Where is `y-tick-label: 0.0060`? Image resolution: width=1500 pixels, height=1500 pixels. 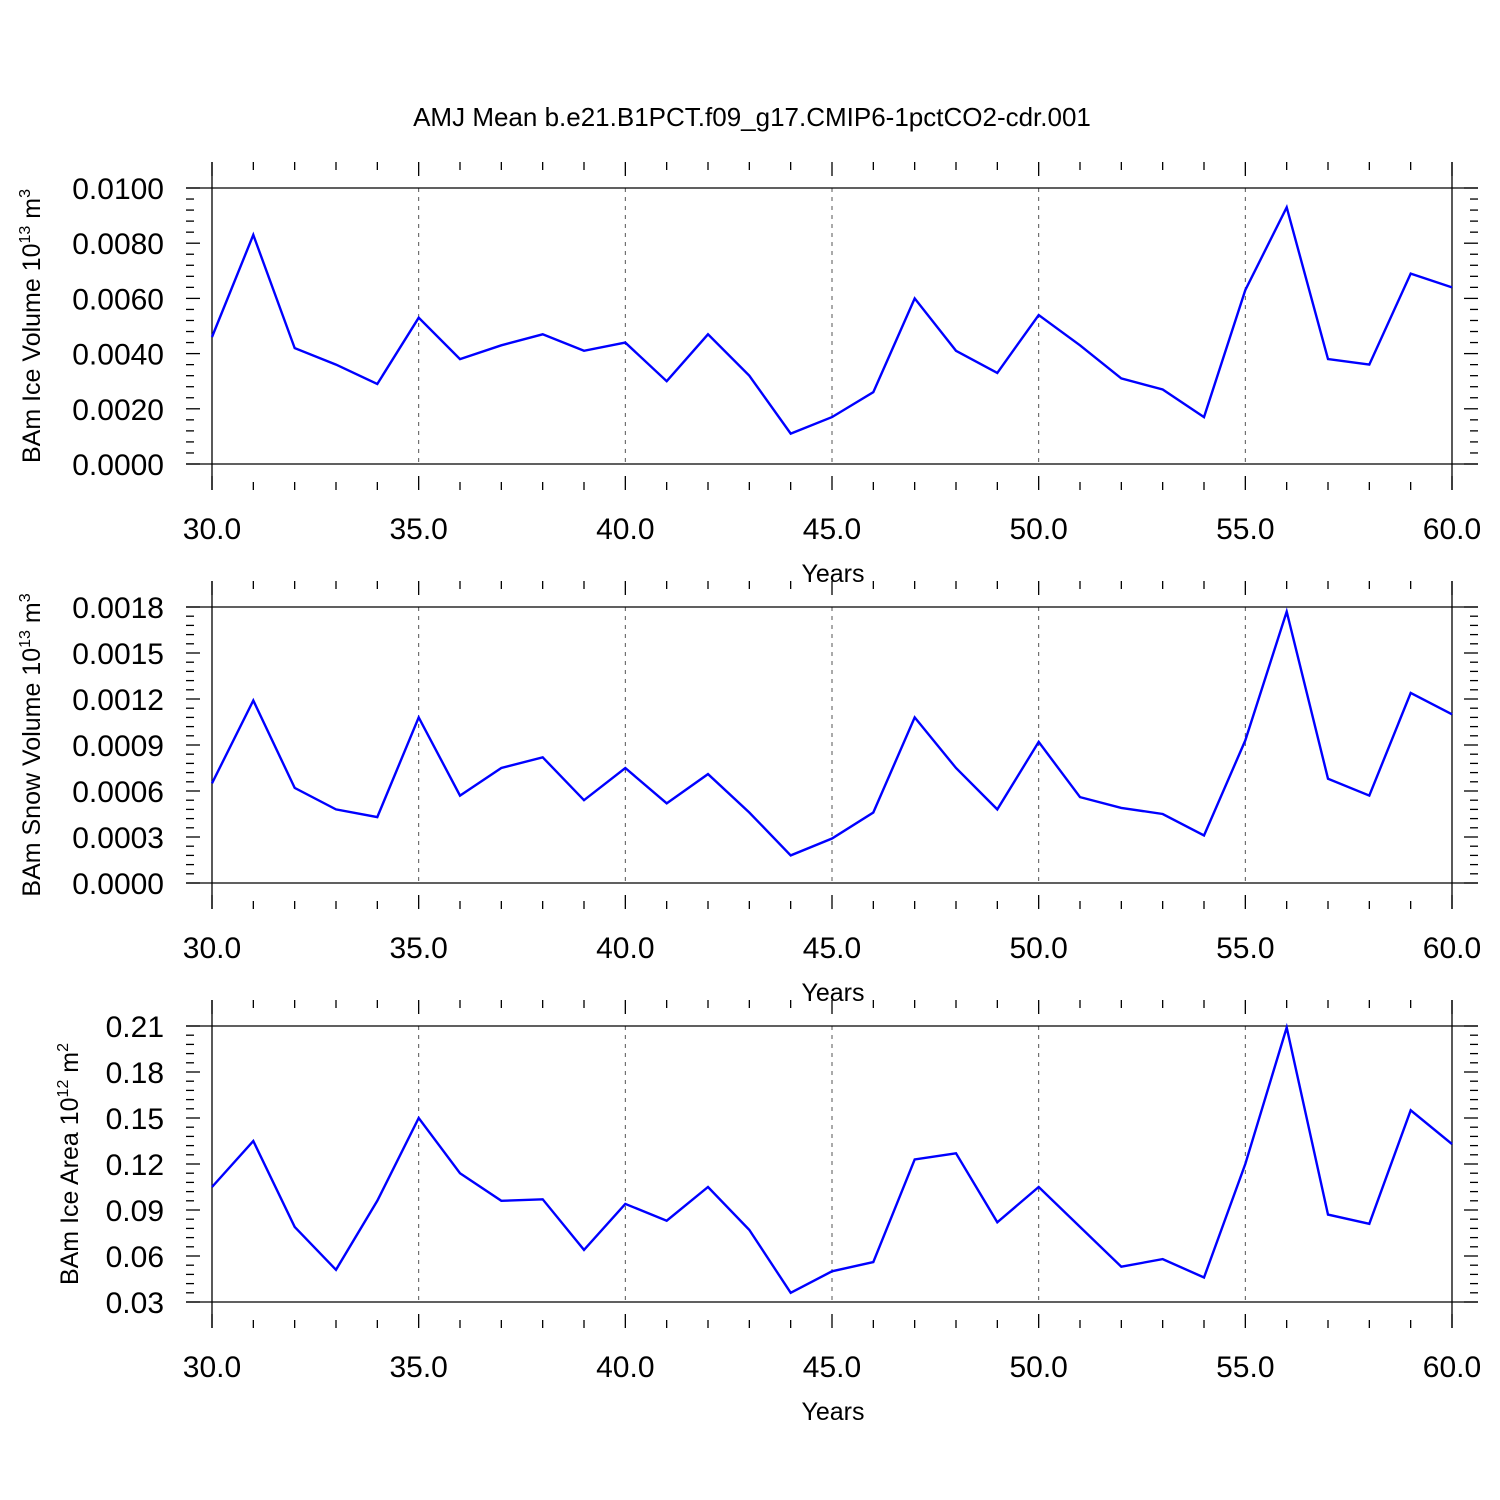 y-tick-label: 0.0060 is located at coordinates (118, 299).